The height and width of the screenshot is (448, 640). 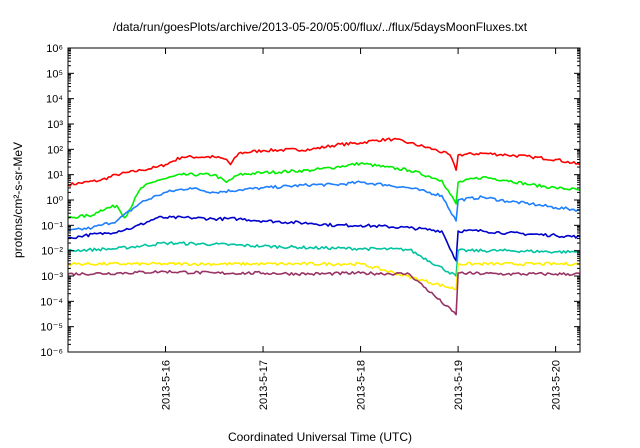 What do you see at coordinates (55, 125) in the screenshot?
I see `y-tick-label: 10³` at bounding box center [55, 125].